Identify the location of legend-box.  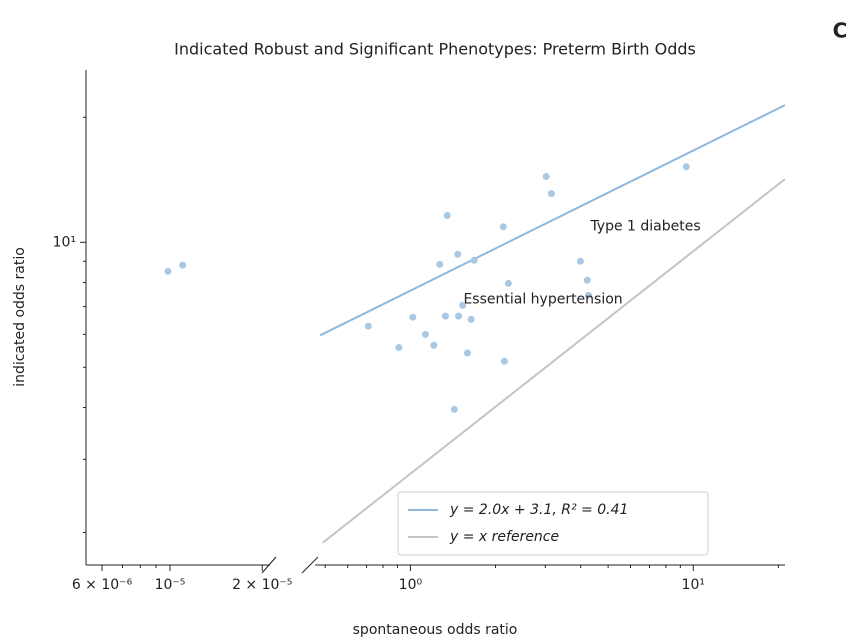
(553, 523).